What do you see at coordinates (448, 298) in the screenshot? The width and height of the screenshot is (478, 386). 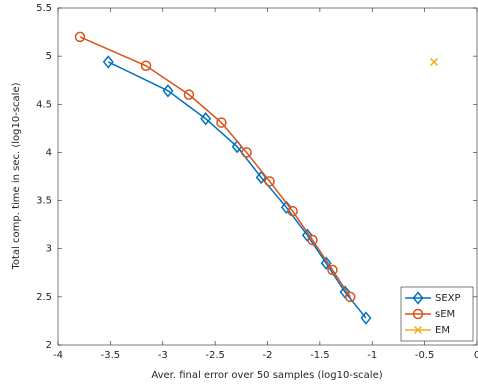 I see `legend-label: SEXP` at bounding box center [448, 298].